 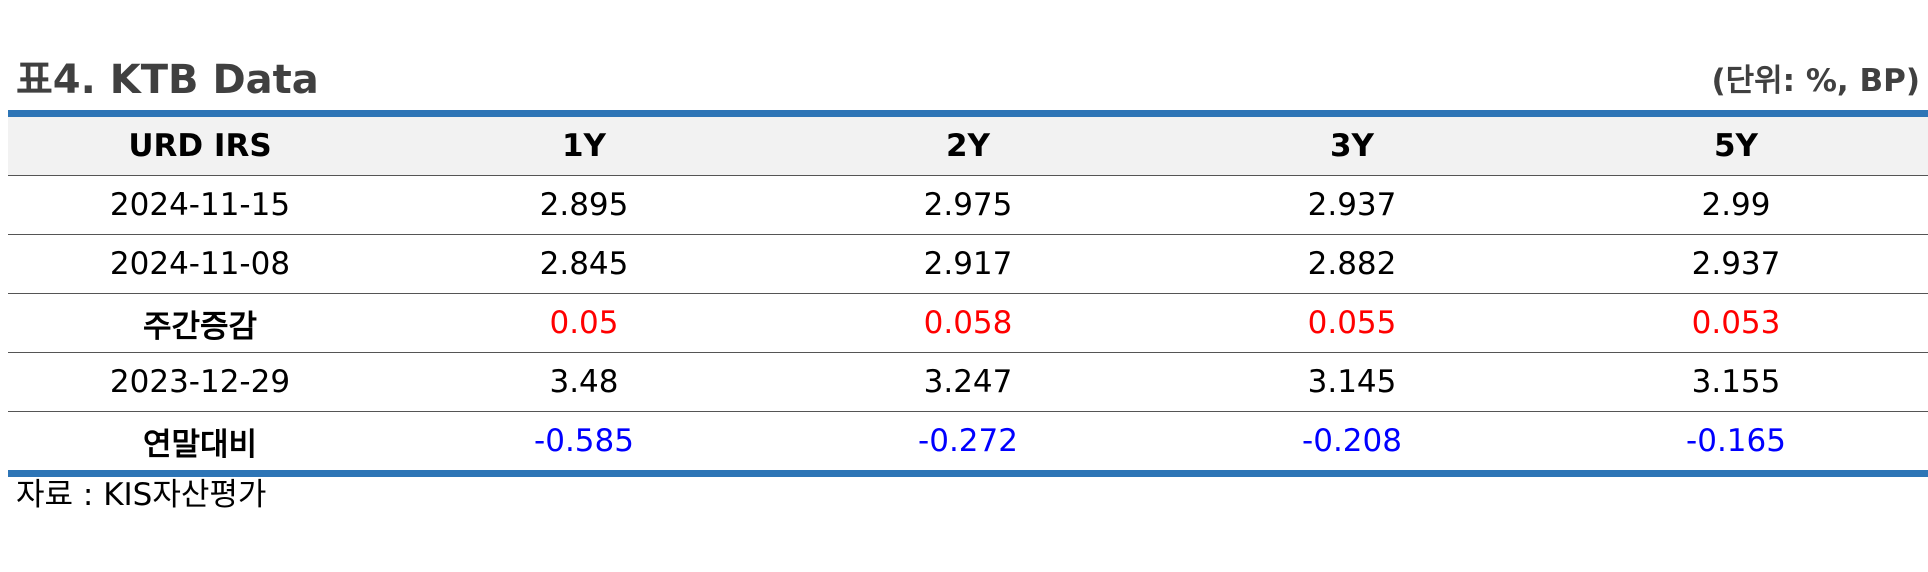 What do you see at coordinates (1352, 323) in the screenshot?
I see `cell-value-increase: 0.055` at bounding box center [1352, 323].